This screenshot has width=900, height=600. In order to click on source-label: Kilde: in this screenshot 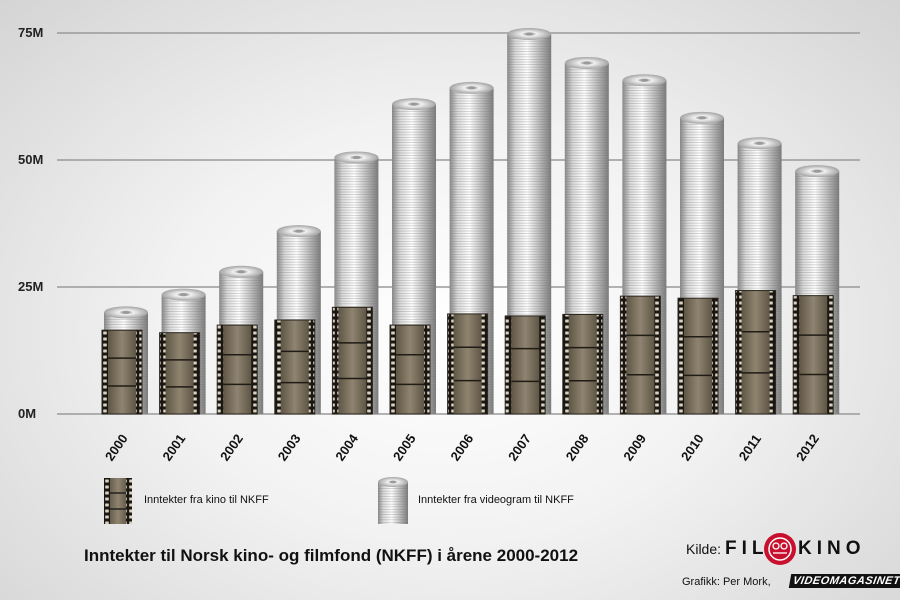, I will do `click(704, 549)`.